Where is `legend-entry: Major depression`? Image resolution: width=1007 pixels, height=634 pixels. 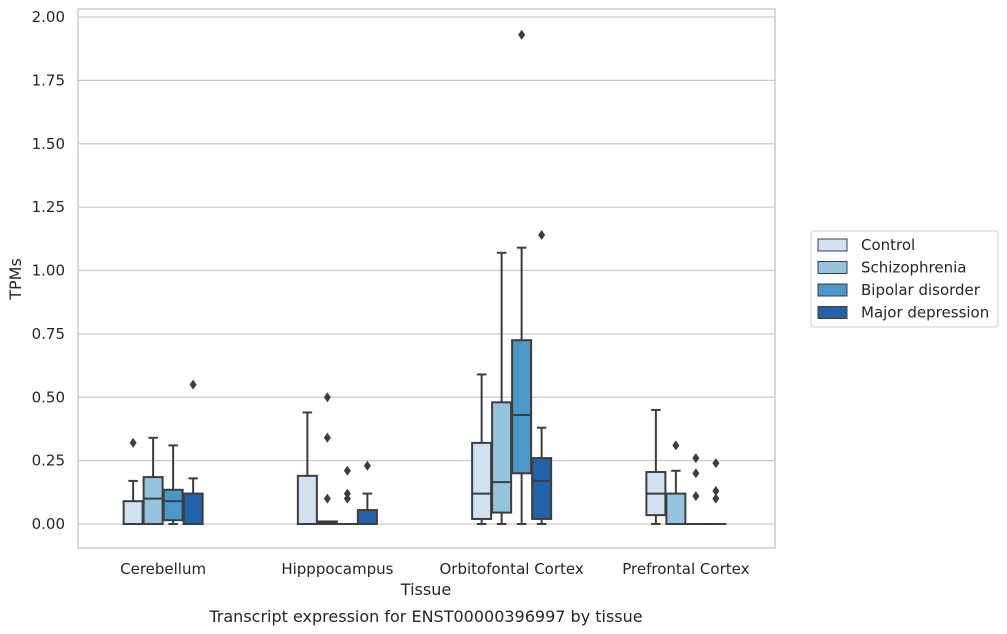
legend-entry: Major depression is located at coordinates (925, 313).